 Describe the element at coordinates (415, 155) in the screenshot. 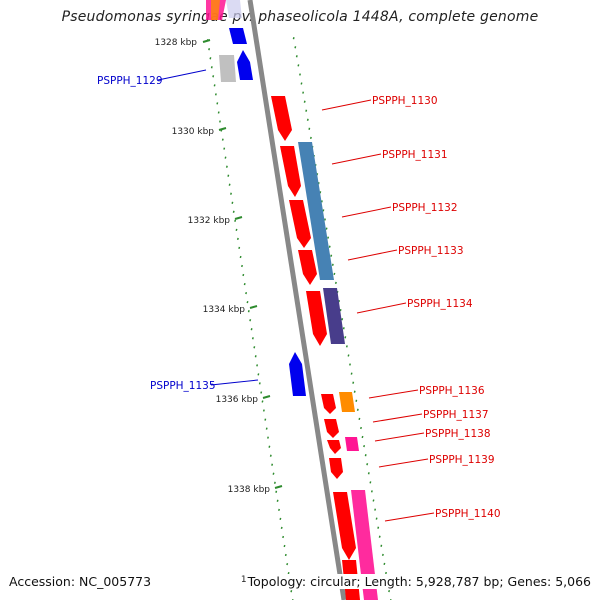

I see `gene-label-pspph-1131: PSPPH_1131` at that location.